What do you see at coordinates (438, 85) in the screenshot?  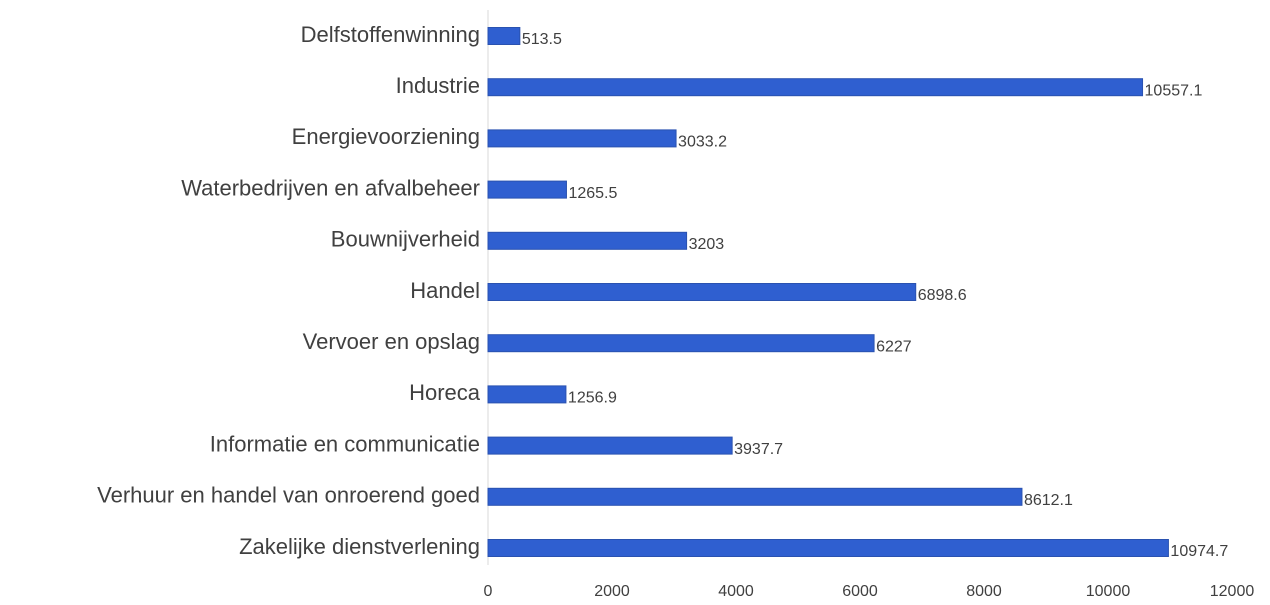 I see `y-tick-label: Industrie` at bounding box center [438, 85].